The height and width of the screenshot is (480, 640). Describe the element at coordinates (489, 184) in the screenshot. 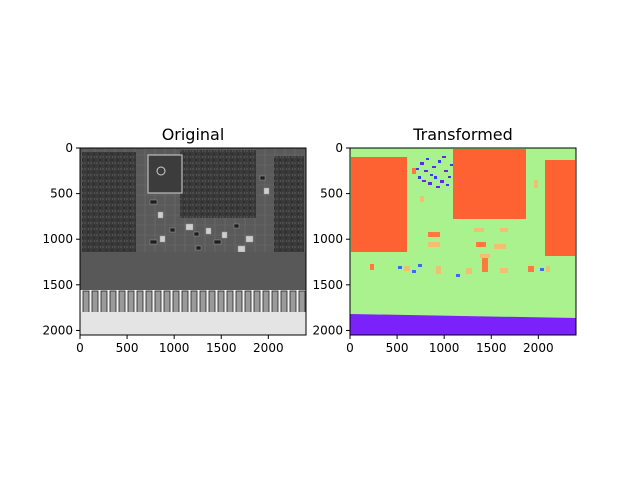

I see `segment-region-center` at that location.